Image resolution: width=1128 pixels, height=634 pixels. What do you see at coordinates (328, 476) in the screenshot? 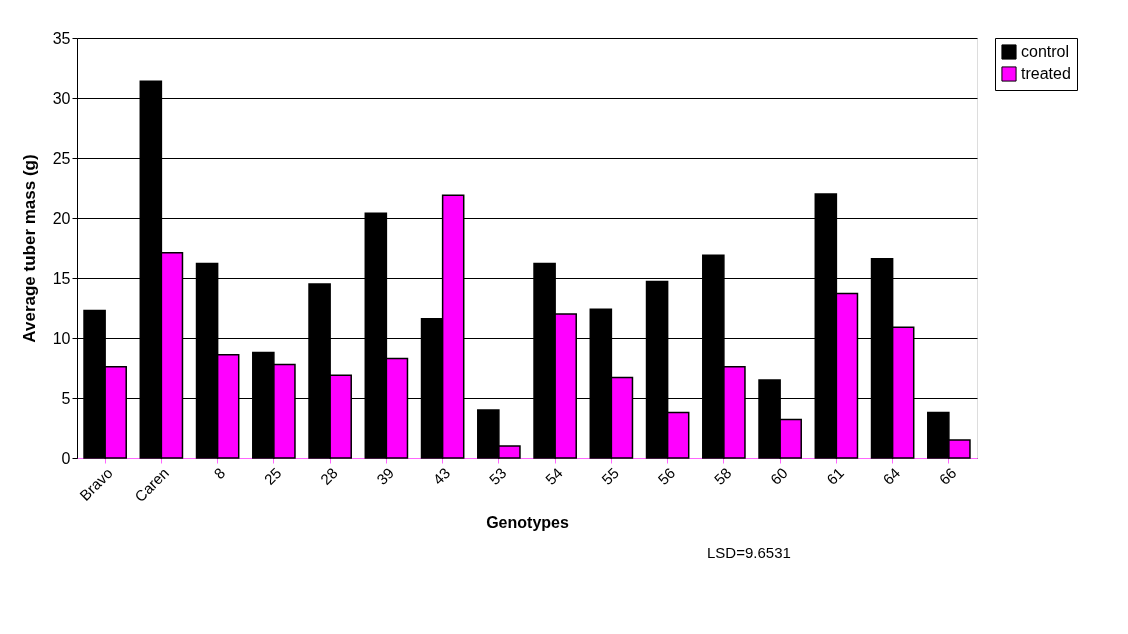
I see `x-tick-label: 28` at bounding box center [328, 476].